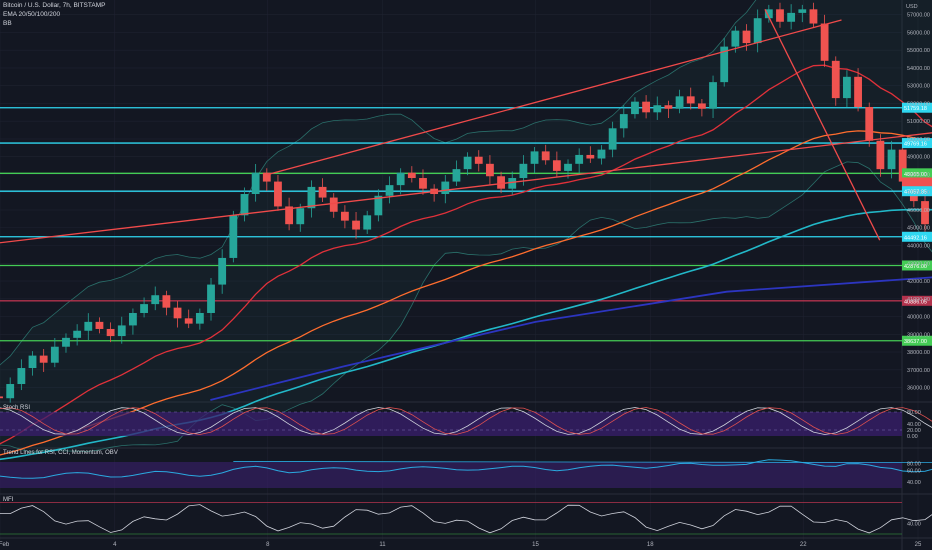 This screenshot has width=932, height=550. Describe the element at coordinates (582, 462) in the screenshot. I see `rsi-trend-line` at that location.